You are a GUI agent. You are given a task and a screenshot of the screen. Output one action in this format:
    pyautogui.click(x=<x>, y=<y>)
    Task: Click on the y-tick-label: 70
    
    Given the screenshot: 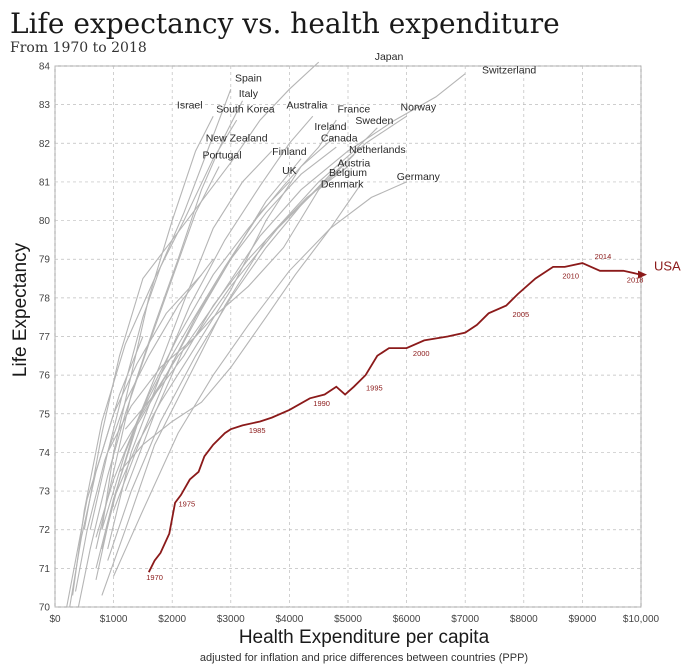 What is the action you would take?
    pyautogui.click(x=45, y=608)
    